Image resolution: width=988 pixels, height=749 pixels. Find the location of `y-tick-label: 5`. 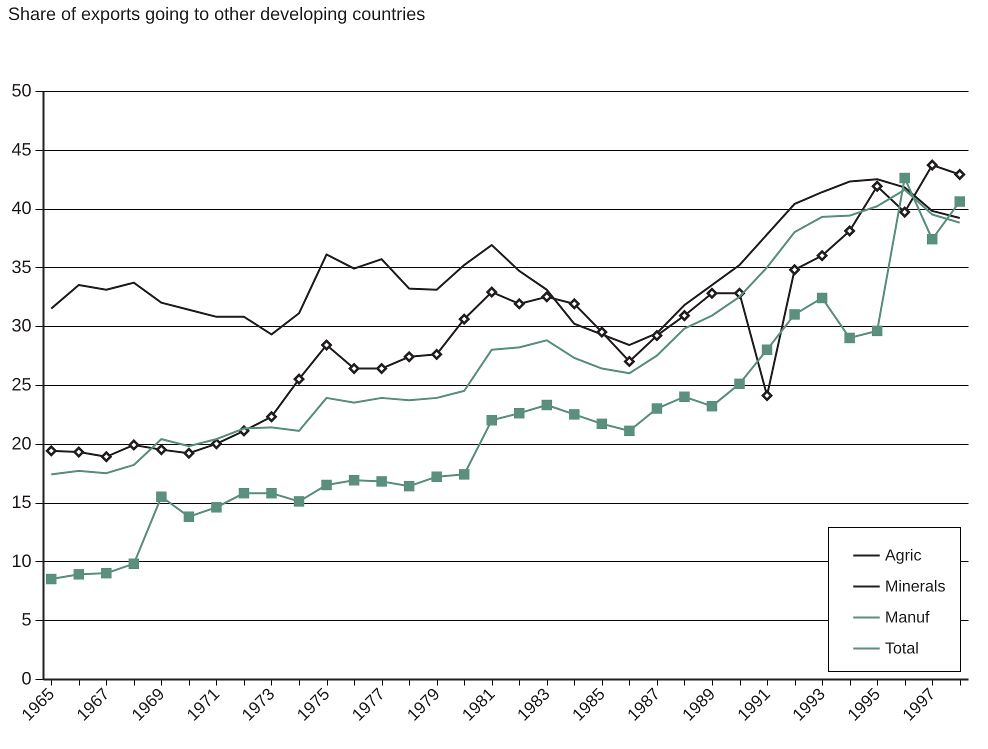

y-tick-label: 5 is located at coordinates (26, 620).